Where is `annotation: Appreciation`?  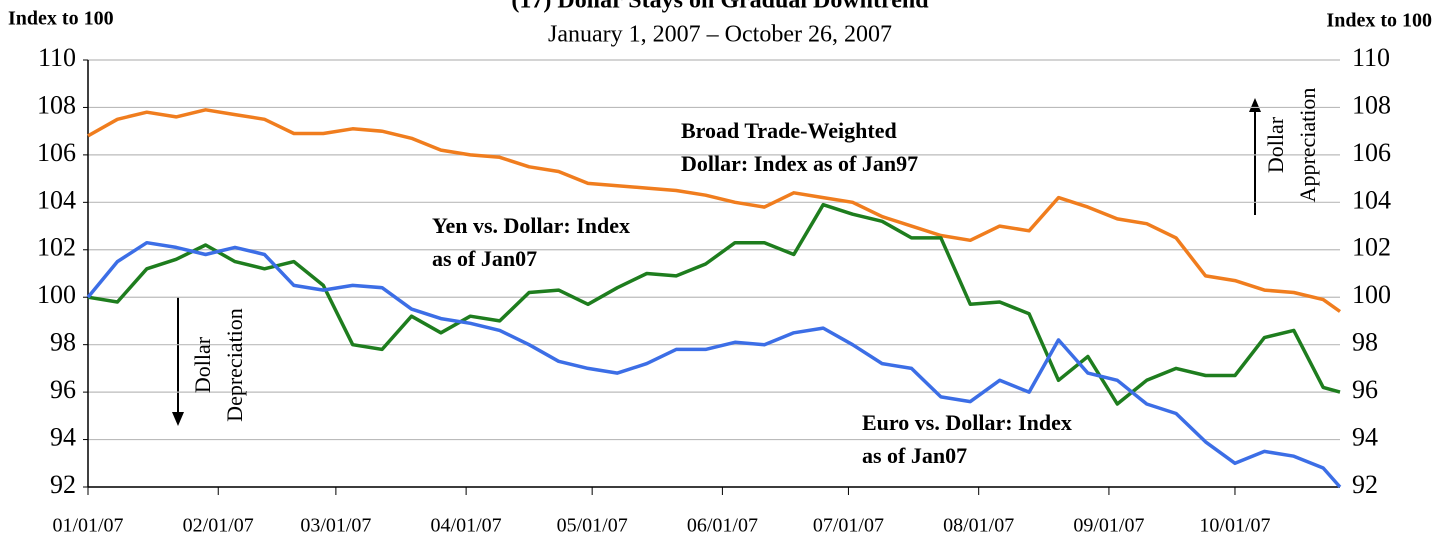
annotation: Appreciation is located at coordinates (1307, 145).